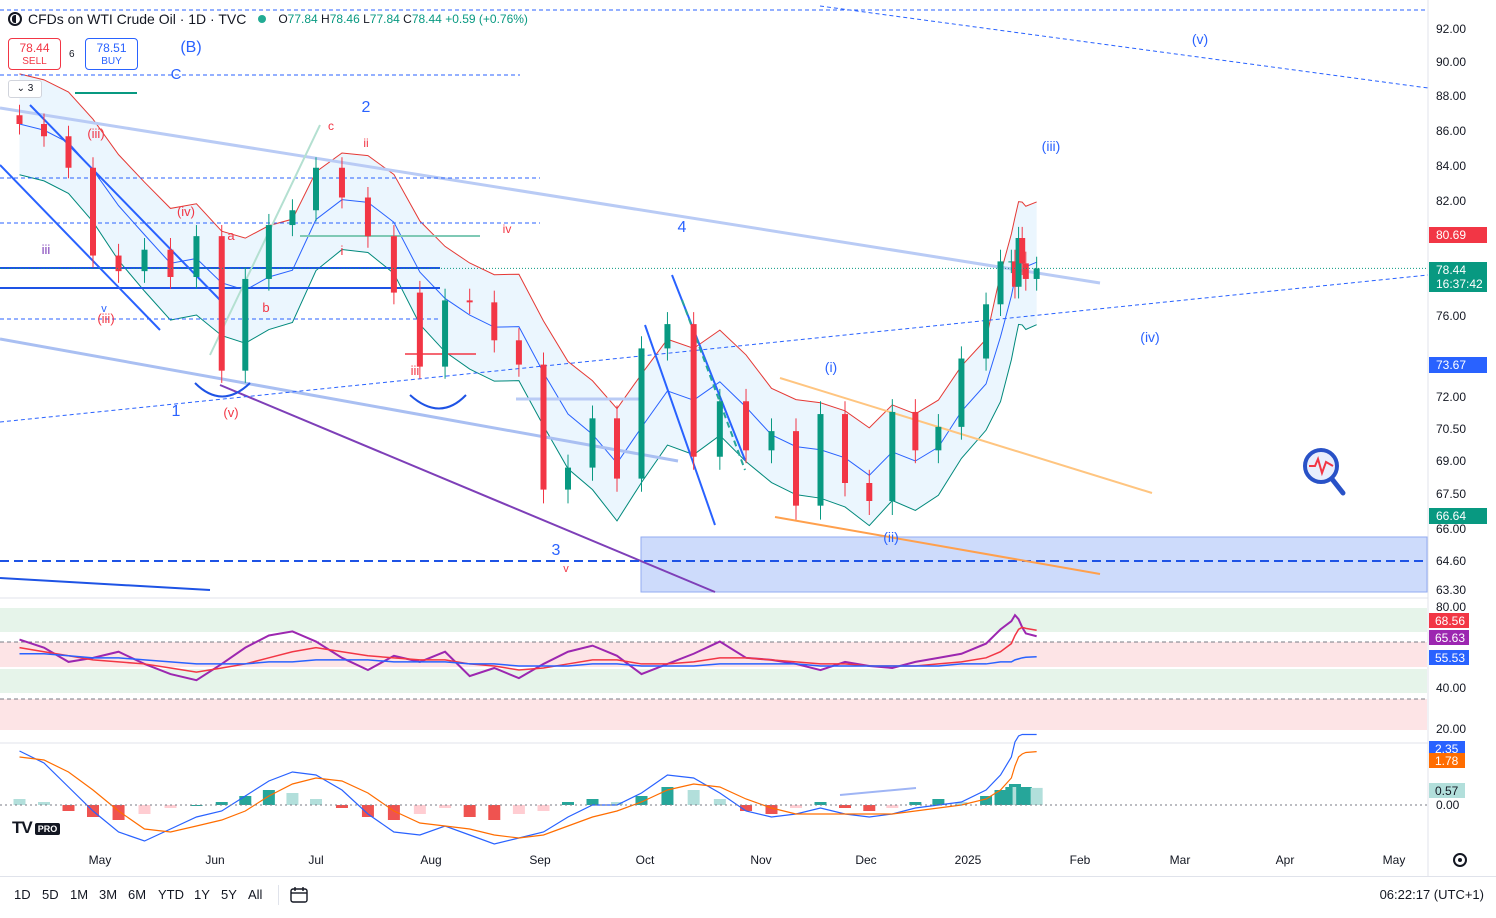 Image resolution: width=1496 pixels, height=918 pixels. I want to click on timeframe-5y: 5Y, so click(229, 894).